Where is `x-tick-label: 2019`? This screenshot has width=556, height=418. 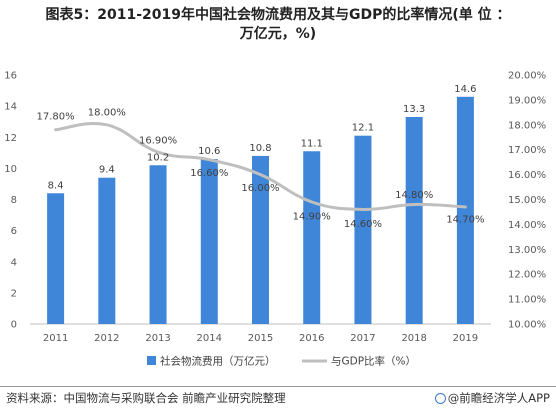
x-tick-label: 2019 is located at coordinates (465, 338).